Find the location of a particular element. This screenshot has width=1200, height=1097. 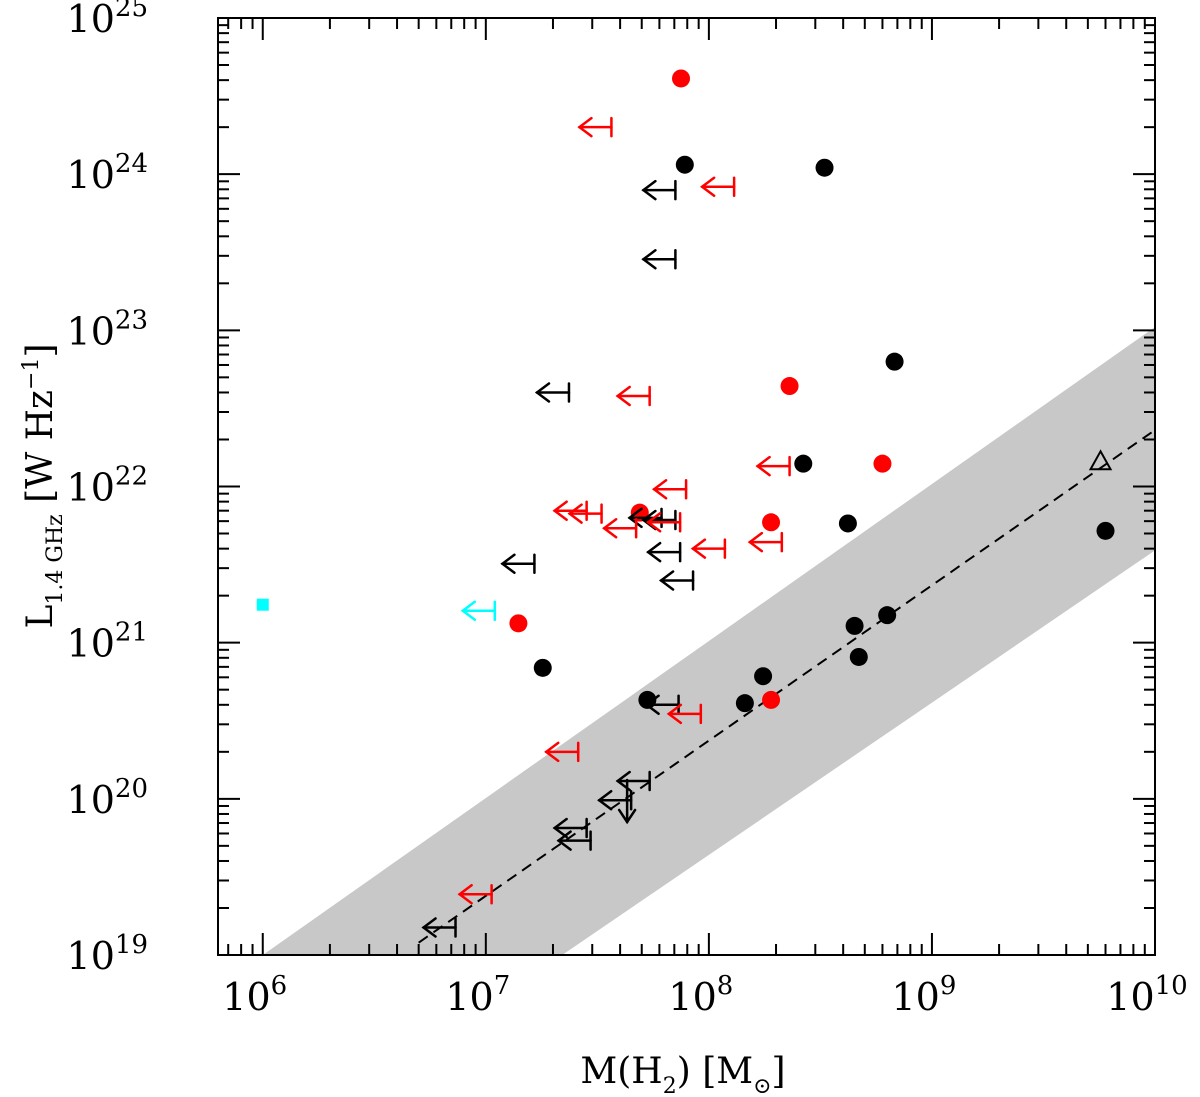

y-tick-label: 1021 is located at coordinates (107, 642).